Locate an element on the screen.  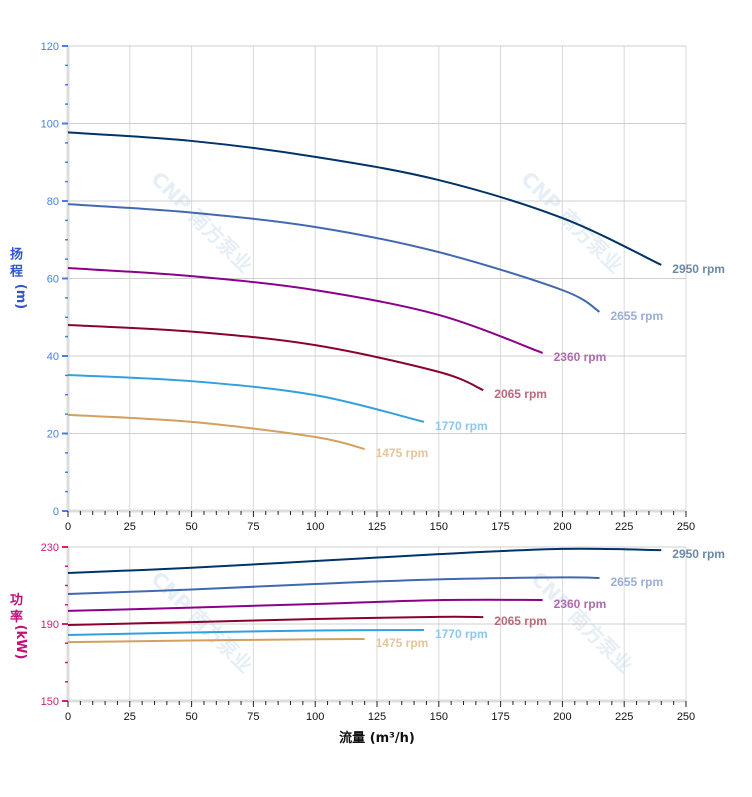
y-tick-label: 150 is located at coordinates (50, 702).